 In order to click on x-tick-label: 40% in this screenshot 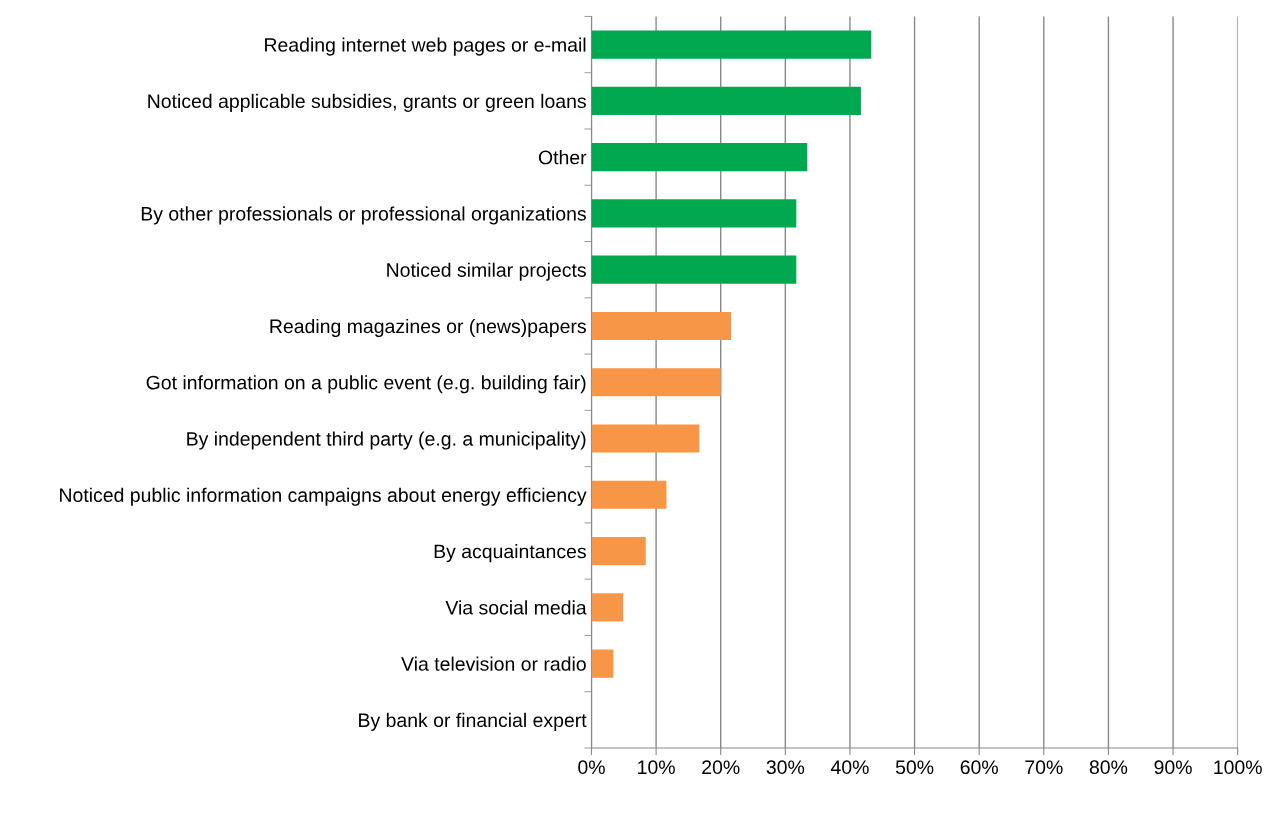, I will do `click(849, 767)`.